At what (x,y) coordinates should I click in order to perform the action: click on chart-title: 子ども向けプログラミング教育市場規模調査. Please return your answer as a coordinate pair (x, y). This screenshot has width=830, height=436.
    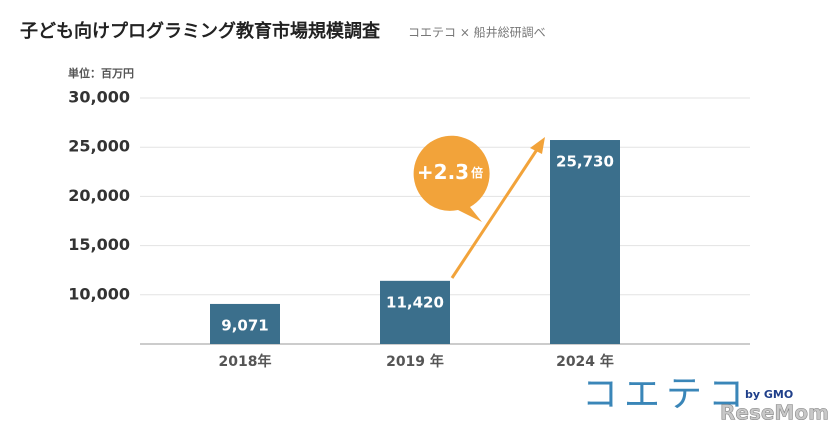
    Looking at the image, I should click on (200, 31).